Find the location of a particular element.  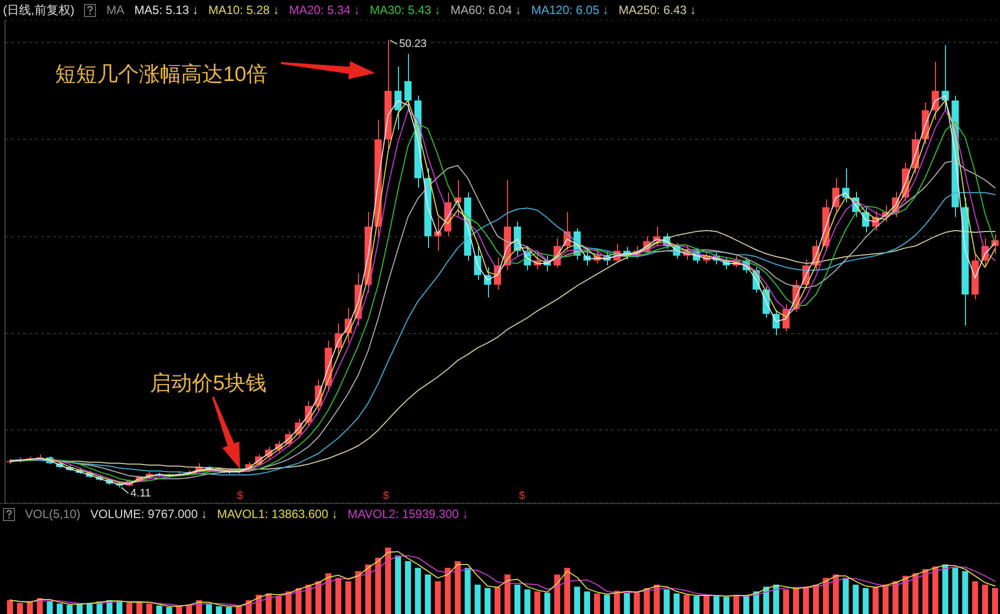

text: MA250: 6.43 ↓ is located at coordinates (657, 10).